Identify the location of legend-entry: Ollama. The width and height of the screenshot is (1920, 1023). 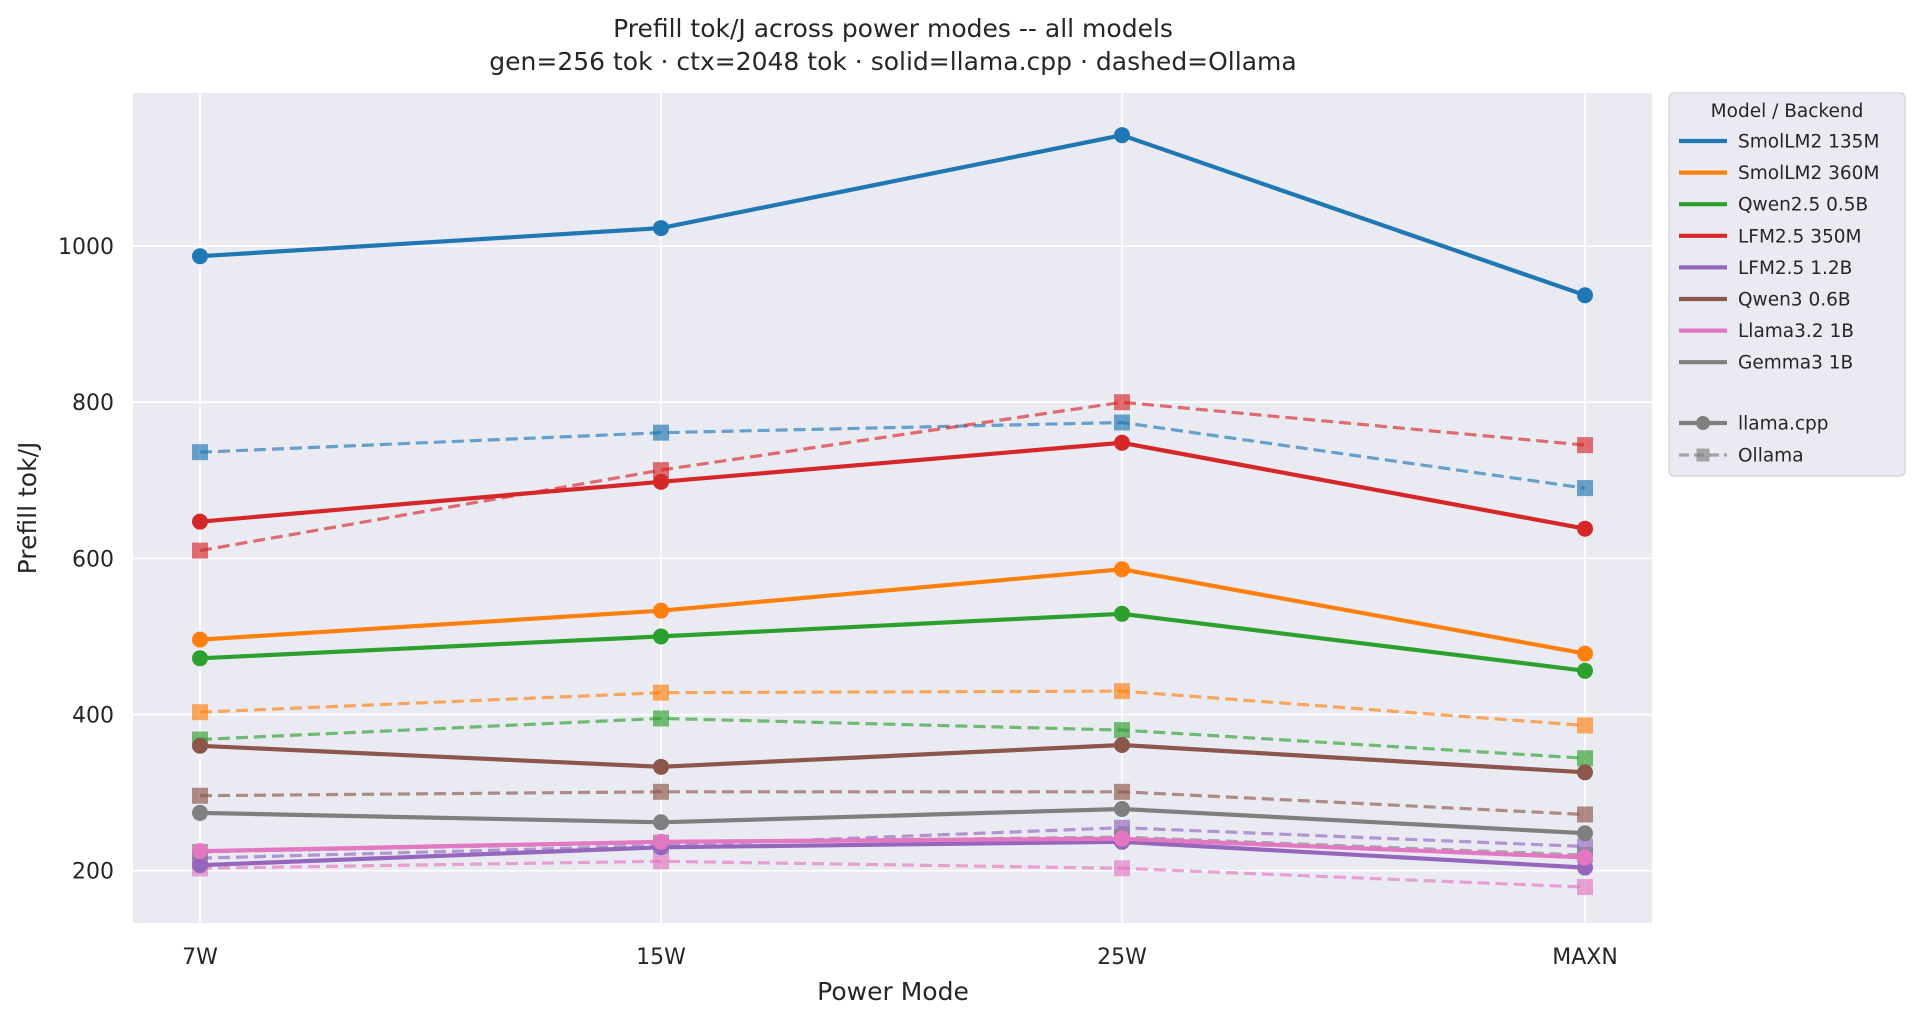
(1771, 456).